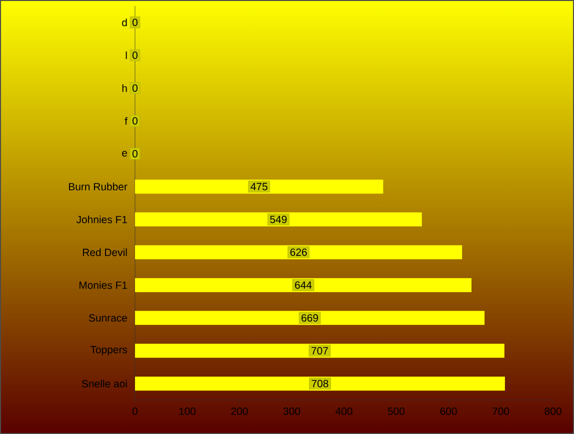  Describe the element at coordinates (239, 411) in the screenshot. I see `x-tick-label: 200` at that location.